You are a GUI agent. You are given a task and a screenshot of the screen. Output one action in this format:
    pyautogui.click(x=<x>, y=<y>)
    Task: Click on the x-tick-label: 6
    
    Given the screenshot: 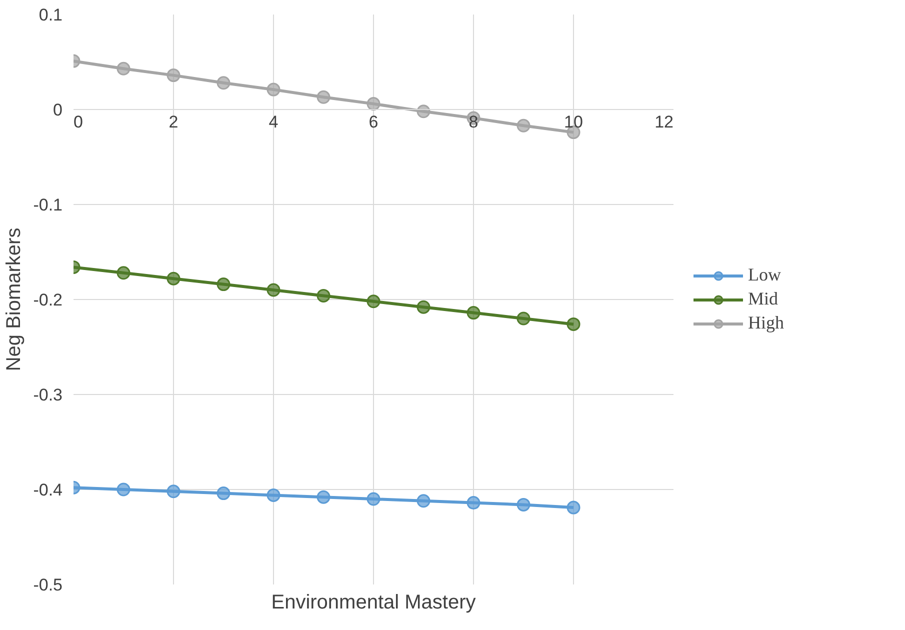 What is the action you would take?
    pyautogui.click(x=373, y=122)
    